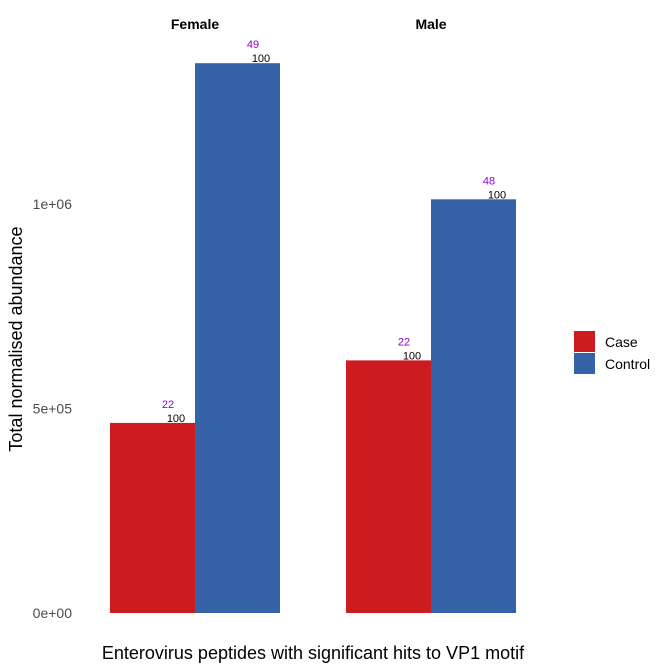  I want to click on facet-titles: Female Male, so click(309, 24).